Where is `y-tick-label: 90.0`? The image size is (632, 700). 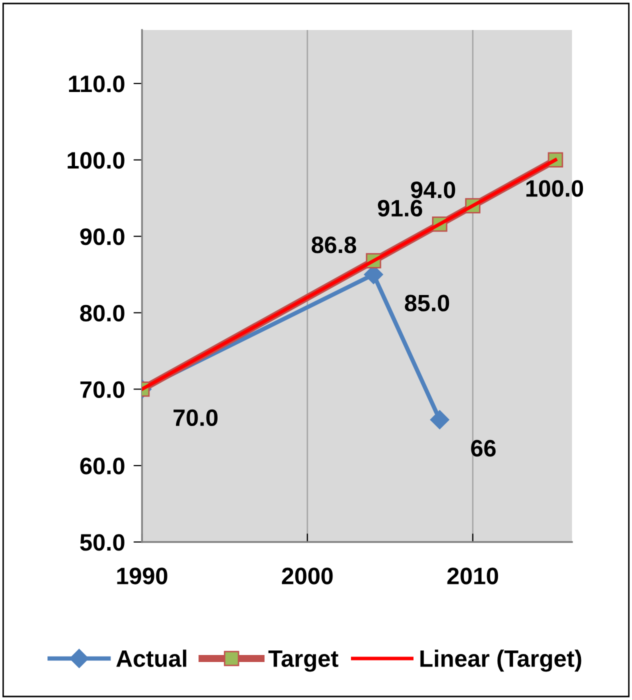 y-tick-label: 90.0 is located at coordinates (102, 237).